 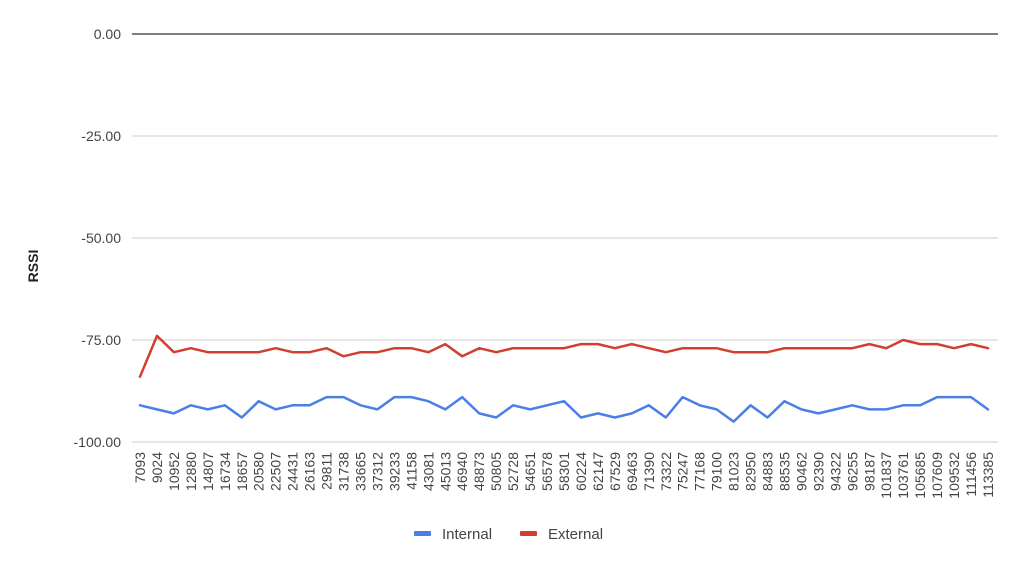 I want to click on x-tick-label: 67529, so click(x=615, y=471).